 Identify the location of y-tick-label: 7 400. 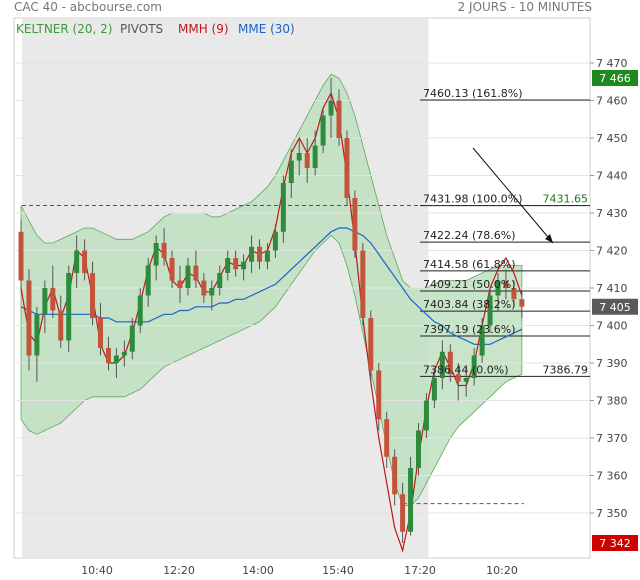
(612, 326).